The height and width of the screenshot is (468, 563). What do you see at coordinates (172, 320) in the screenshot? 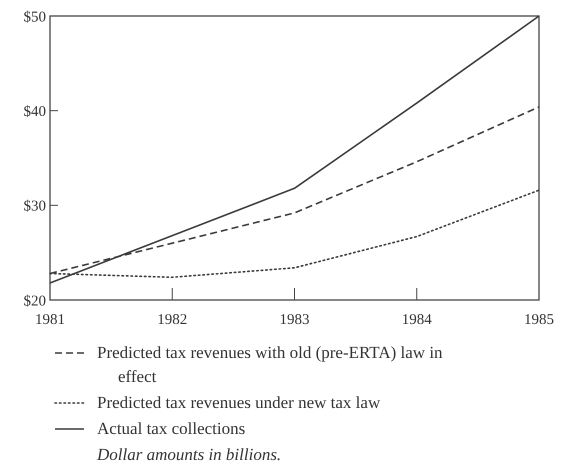
I see `x-tick-label: 1982` at bounding box center [172, 320].